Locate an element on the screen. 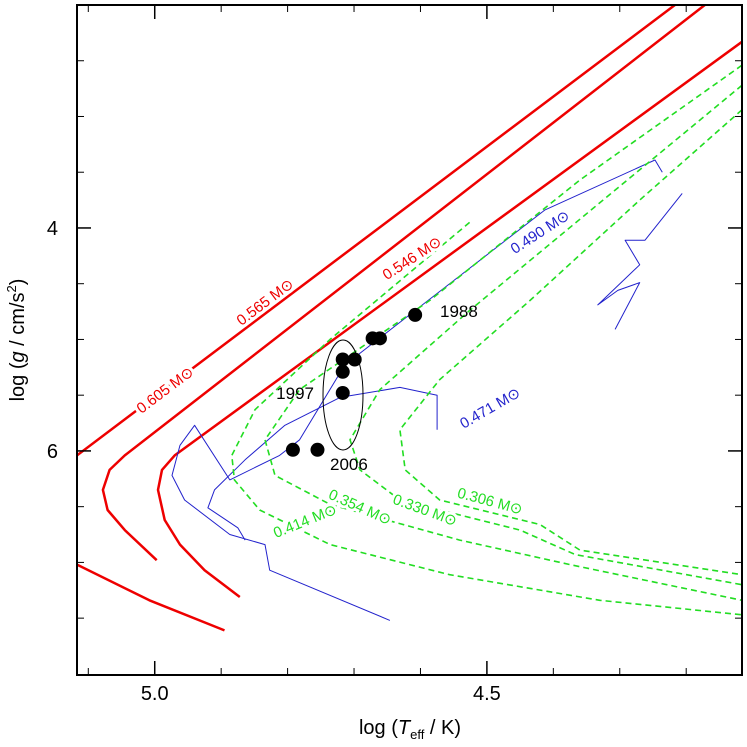 The width and height of the screenshot is (747, 747). track-label: 0.414 M⊙ is located at coordinates (305, 521).